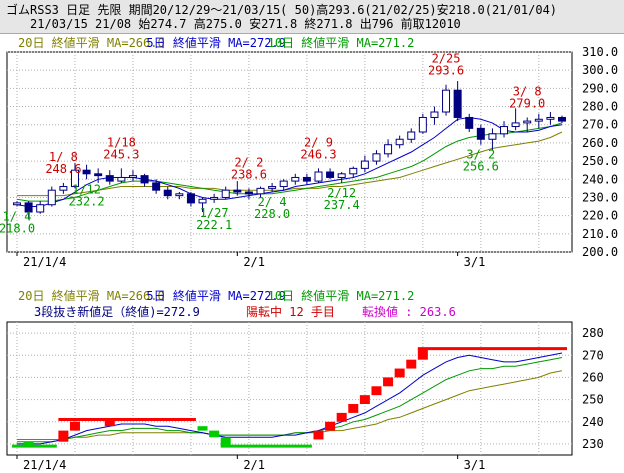 The image size is (624, 473). I want to click on sanpo-legend-entry: 20日 終値平滑 MA=266.0, so click(91, 295).